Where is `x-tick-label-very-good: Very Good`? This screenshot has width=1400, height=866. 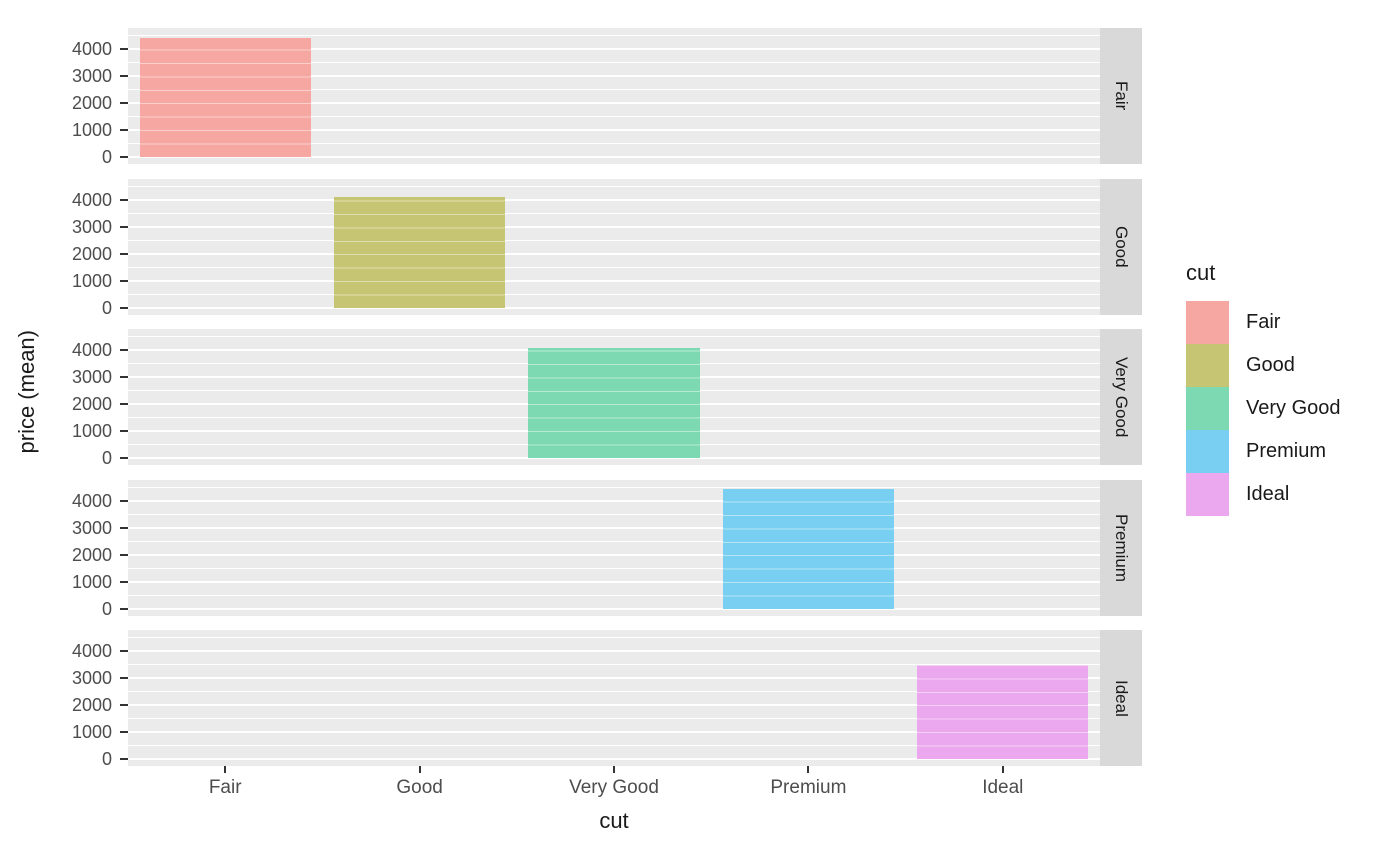 x-tick-label-very-good: Very Good is located at coordinates (614, 787).